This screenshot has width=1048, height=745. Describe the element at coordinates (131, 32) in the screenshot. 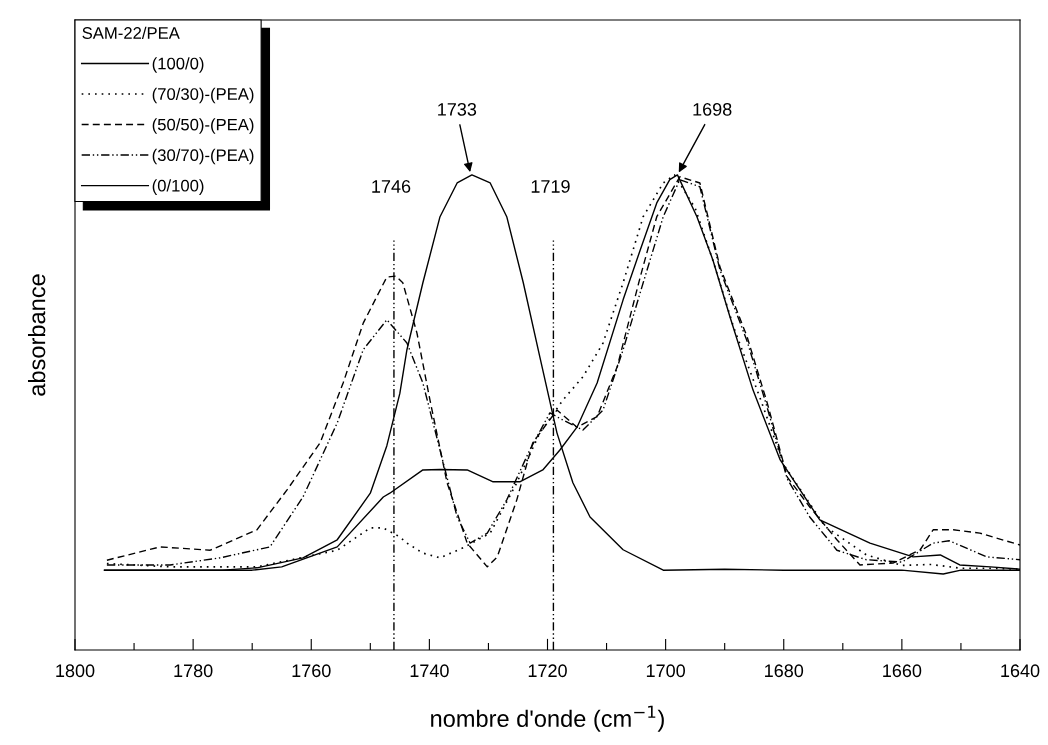

I see `legend-title: SAM-22/PEA` at that location.